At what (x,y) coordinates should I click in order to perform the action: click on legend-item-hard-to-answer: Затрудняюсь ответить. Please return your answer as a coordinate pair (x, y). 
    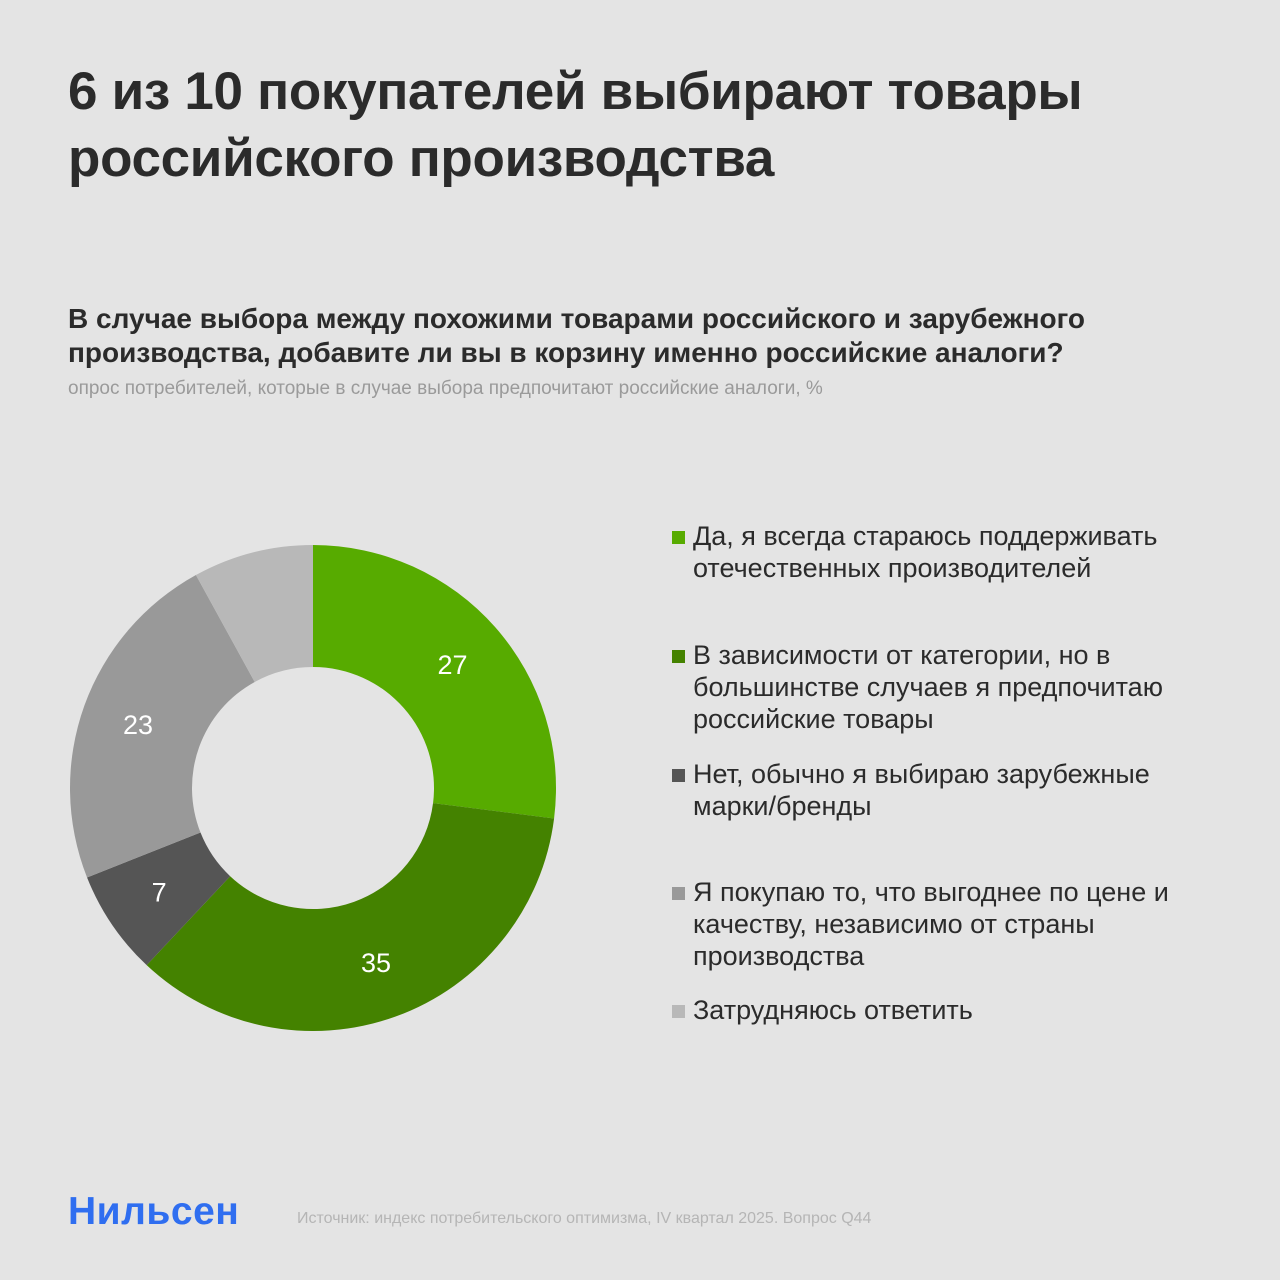
    Looking at the image, I should click on (952, 1010).